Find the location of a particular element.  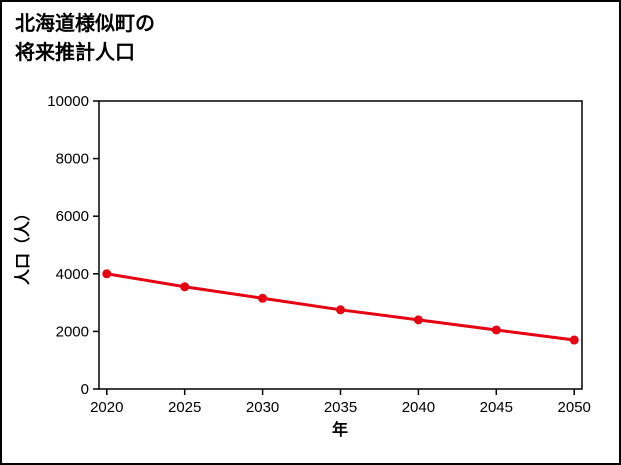

x-tick-label: 2035 is located at coordinates (340, 407).